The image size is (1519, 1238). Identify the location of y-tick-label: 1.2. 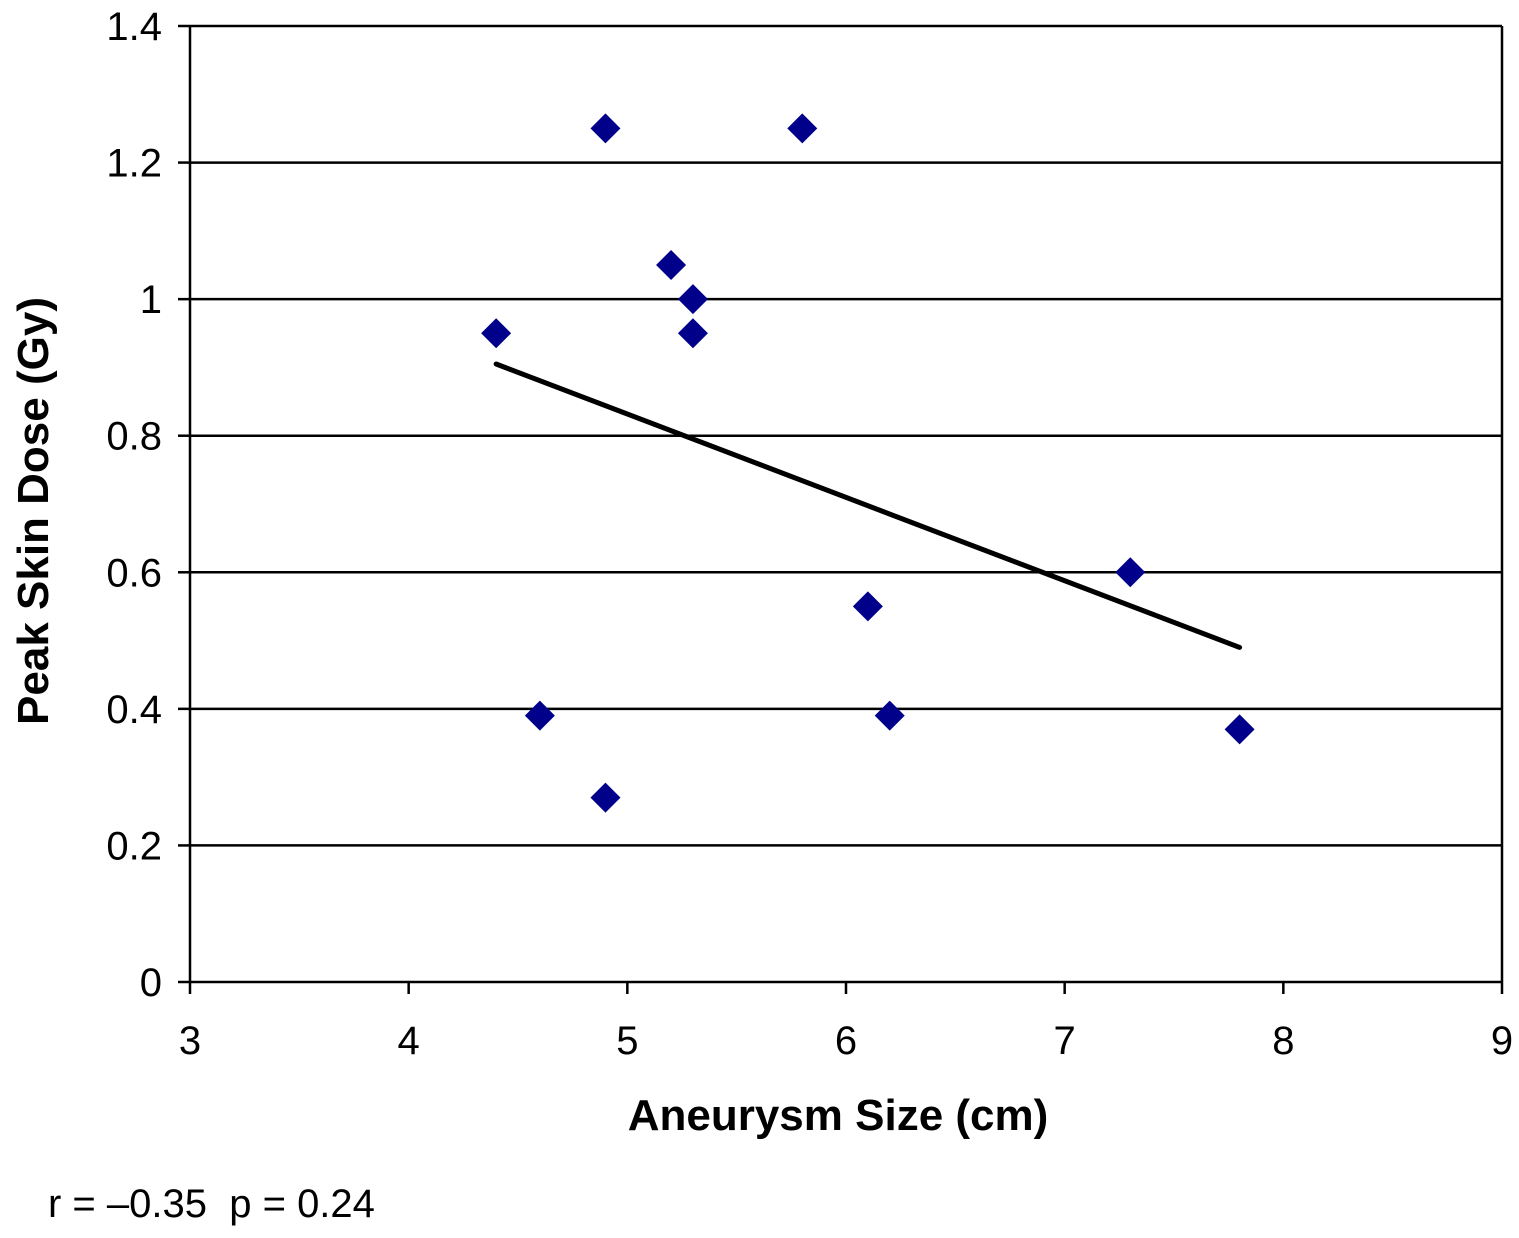
(134, 164).